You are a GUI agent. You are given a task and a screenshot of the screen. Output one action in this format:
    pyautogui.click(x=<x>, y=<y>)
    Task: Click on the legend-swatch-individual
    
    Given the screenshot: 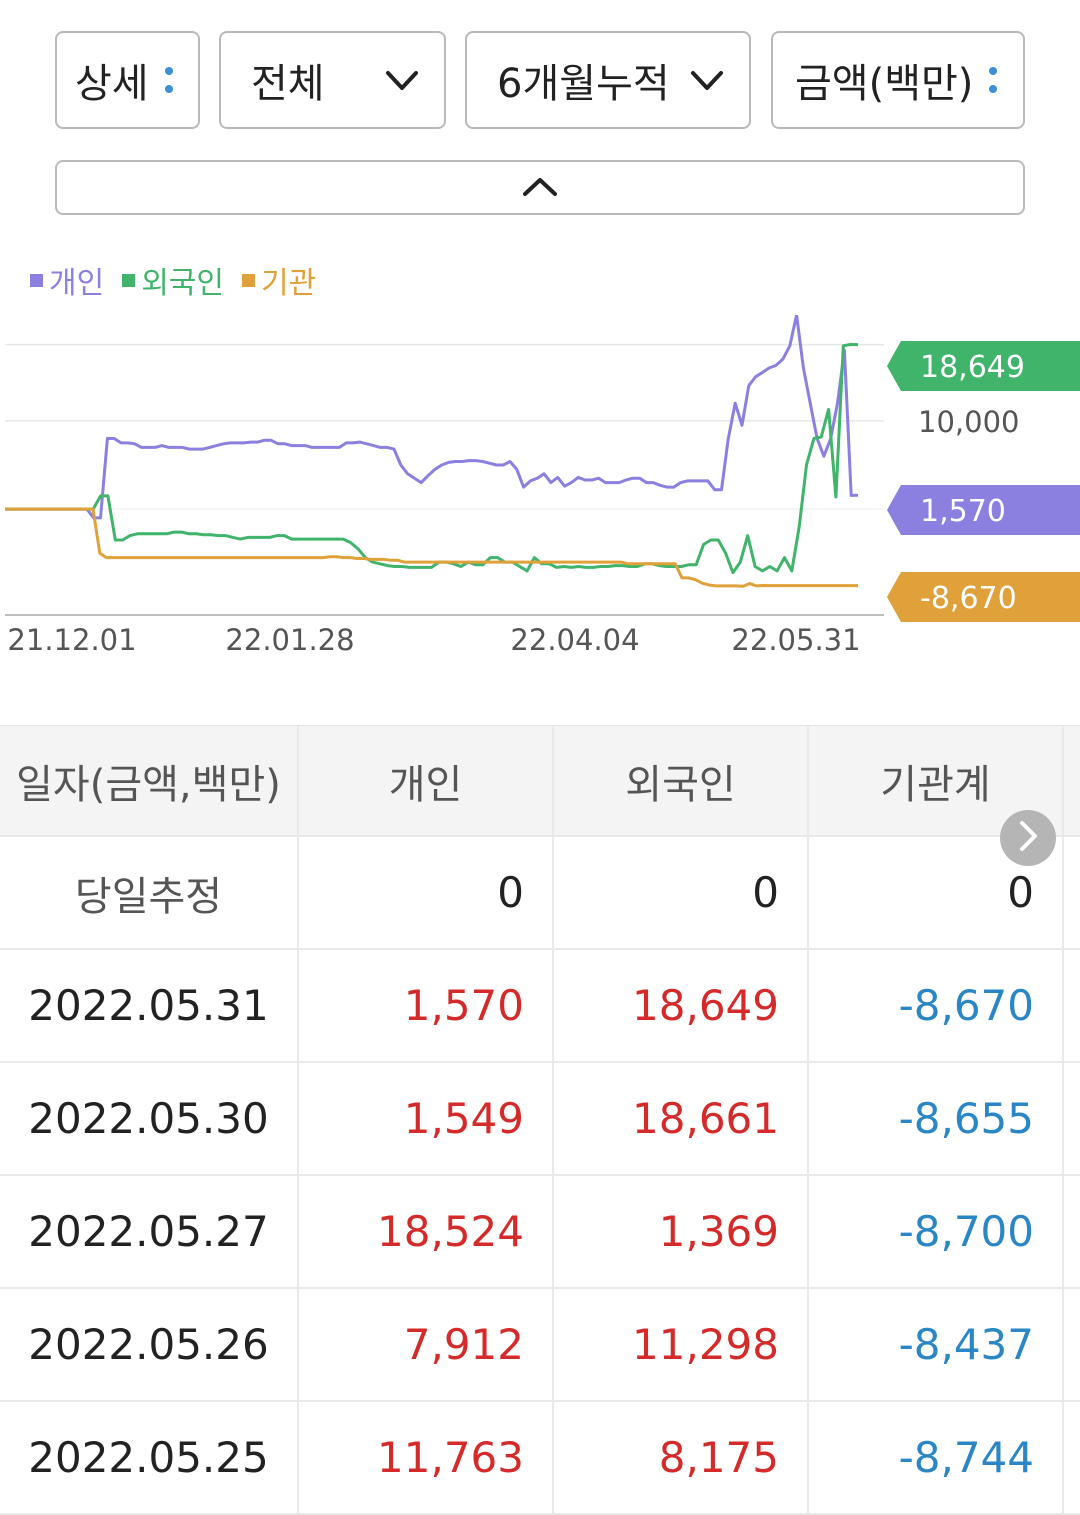 What is the action you would take?
    pyautogui.click(x=36, y=280)
    